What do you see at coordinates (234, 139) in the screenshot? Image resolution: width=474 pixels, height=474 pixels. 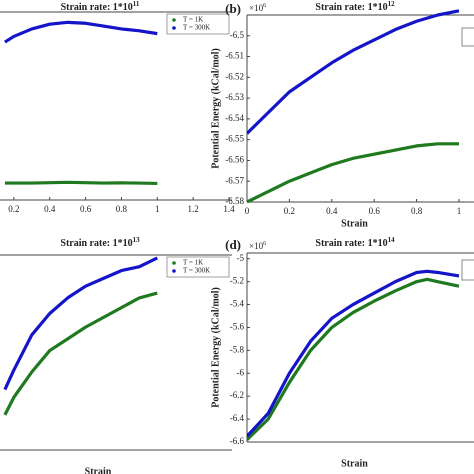 I see `y-tick-label: -6.55` at bounding box center [234, 139].